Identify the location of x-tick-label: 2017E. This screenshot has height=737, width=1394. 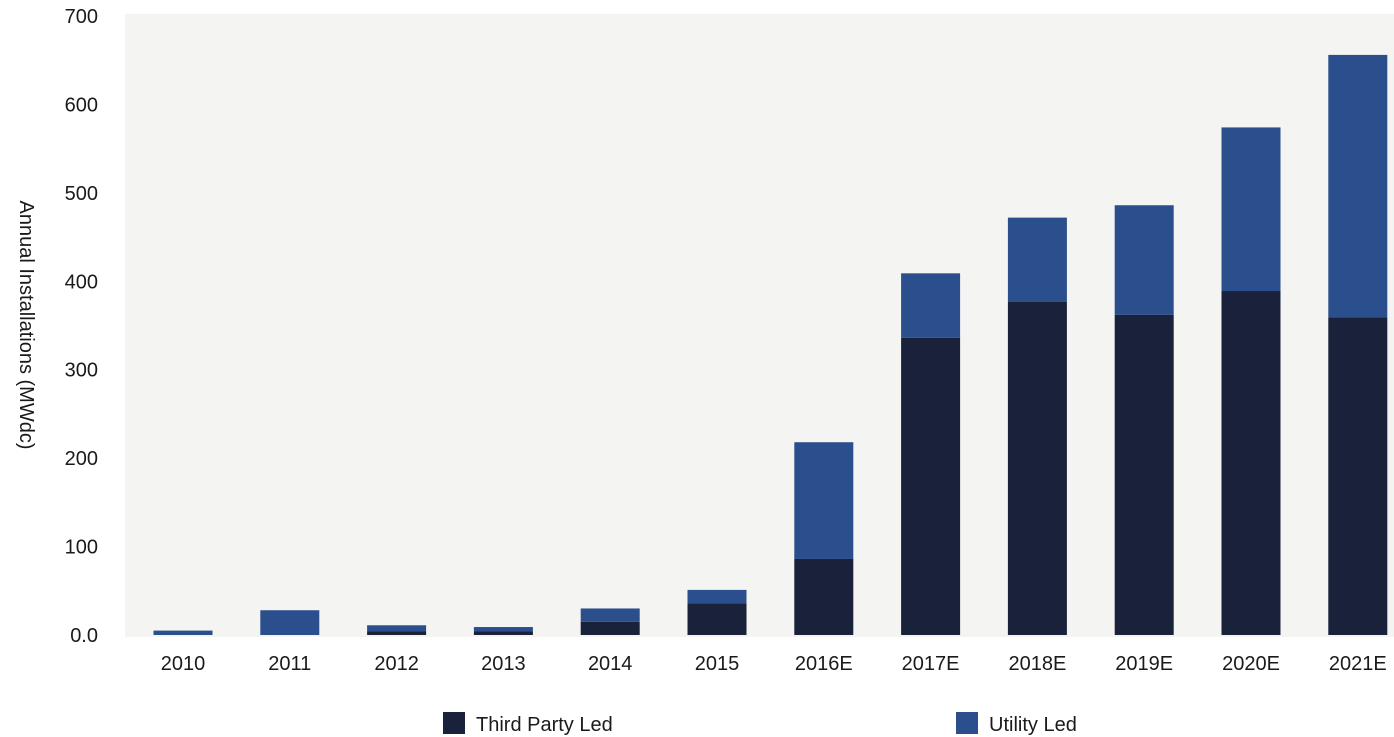
(931, 664).